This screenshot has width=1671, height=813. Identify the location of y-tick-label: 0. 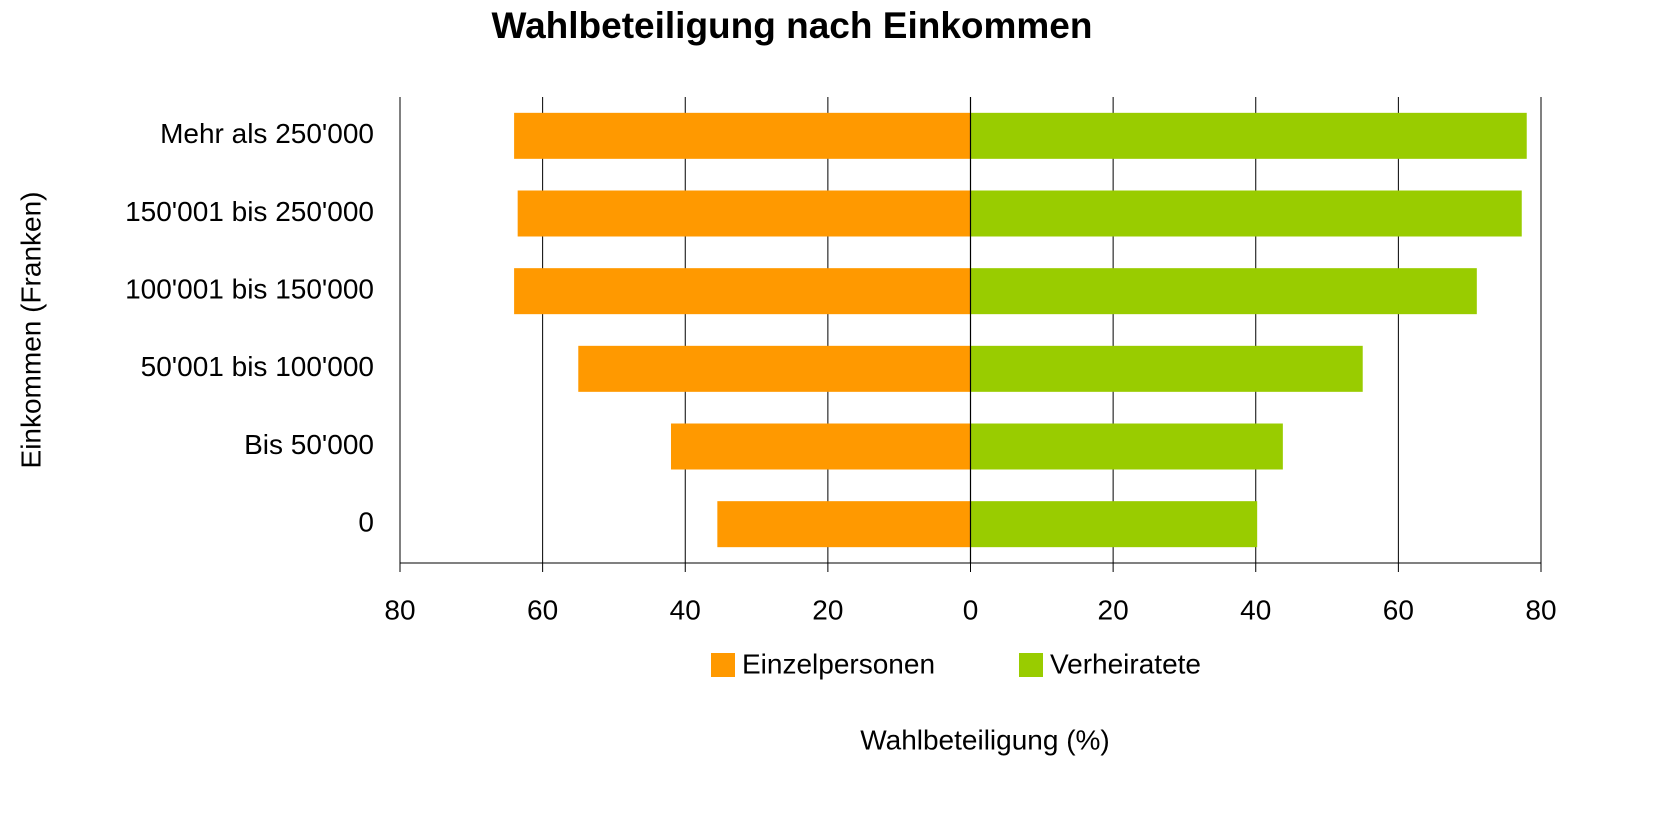
(366, 522).